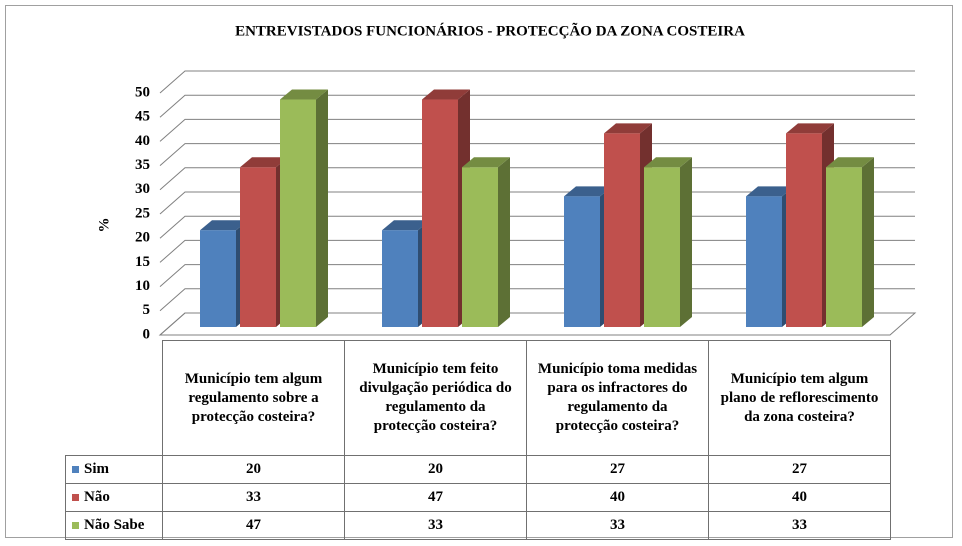 This screenshot has height=546, width=962. Describe the element at coordinates (142, 92) in the screenshot. I see `y-tick-label: 50` at that location.